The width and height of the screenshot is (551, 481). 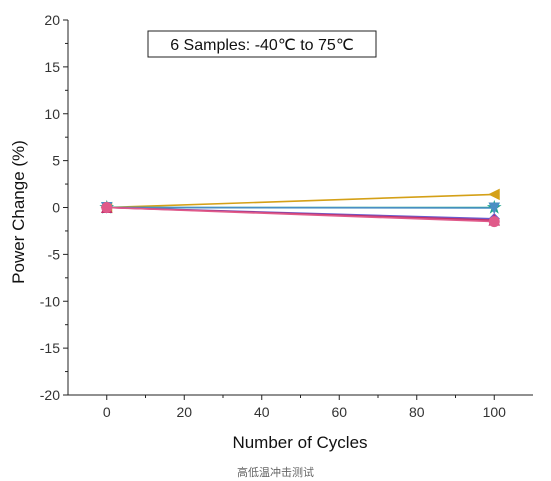 What do you see at coordinates (50, 348) in the screenshot?
I see `y-tick-label: -15` at bounding box center [50, 348].